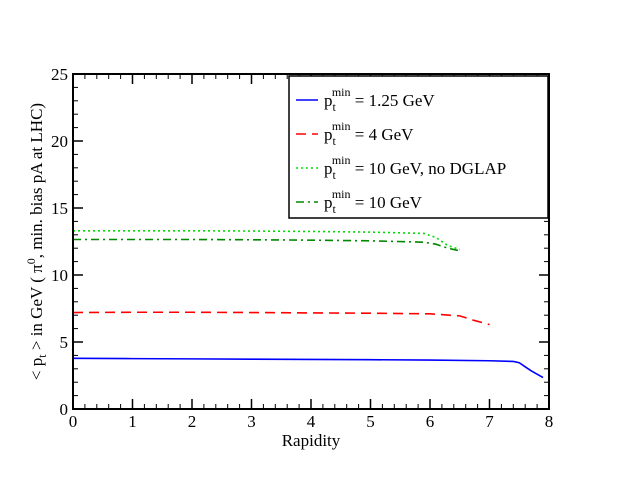 The image size is (623, 481). Describe the element at coordinates (59, 141) in the screenshot. I see `y-tick-label: 20` at that location.